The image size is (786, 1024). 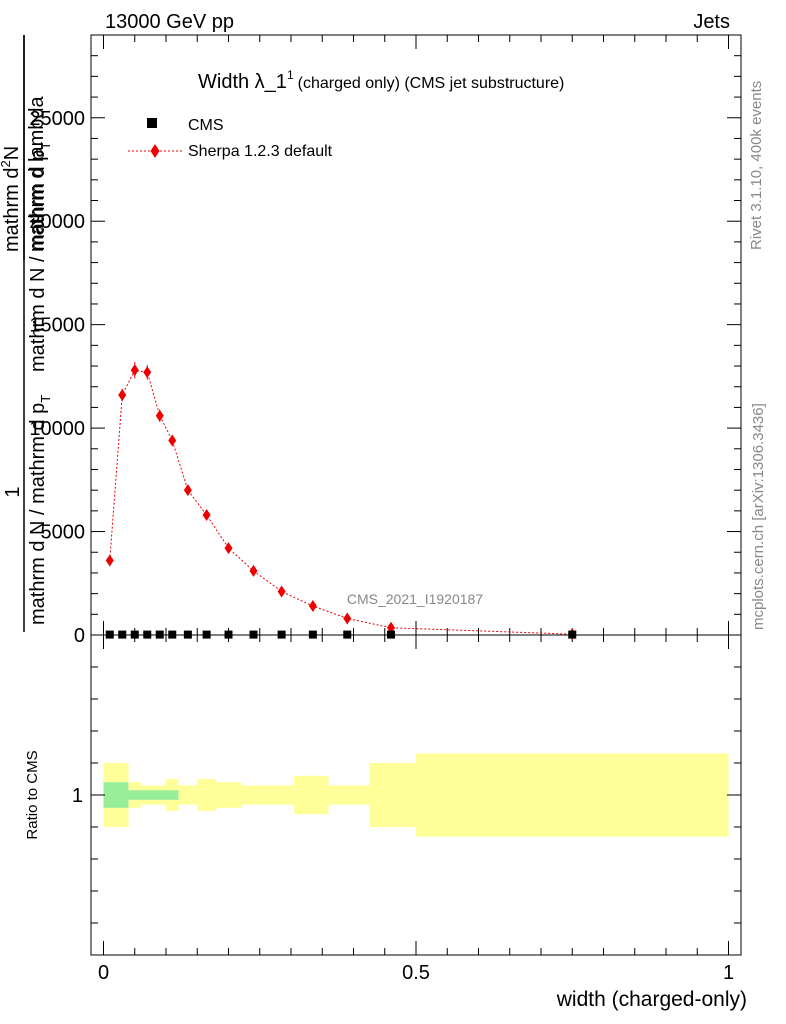 What do you see at coordinates (415, 599) in the screenshot?
I see `analysis-watermark: CMS_2021_I1920187` at bounding box center [415, 599].